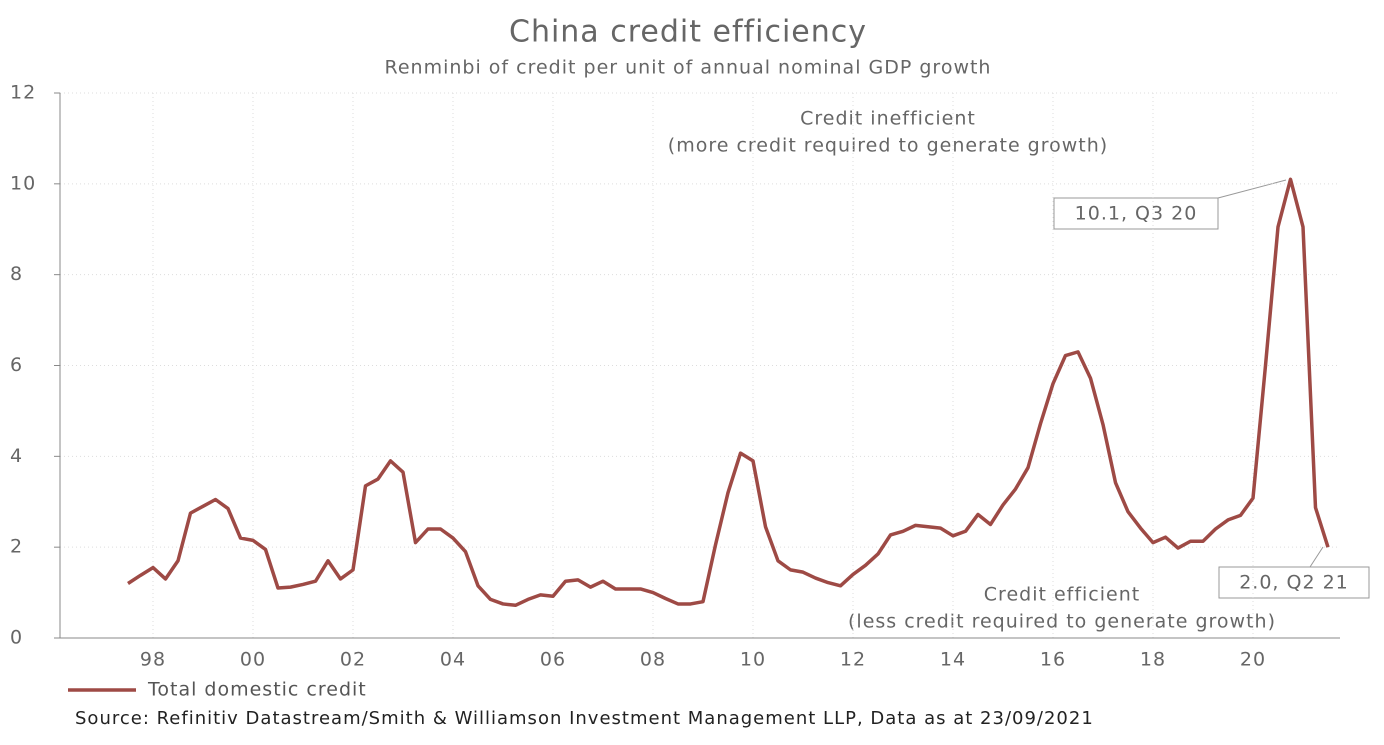 The image size is (1384, 745). What do you see at coordinates (1253, 660) in the screenshot?
I see `x-tick-label: 20` at bounding box center [1253, 660].